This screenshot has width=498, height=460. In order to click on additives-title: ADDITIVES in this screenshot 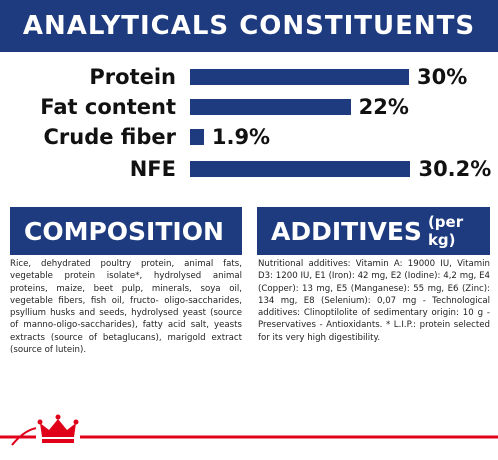, I will do `click(346, 231)`.